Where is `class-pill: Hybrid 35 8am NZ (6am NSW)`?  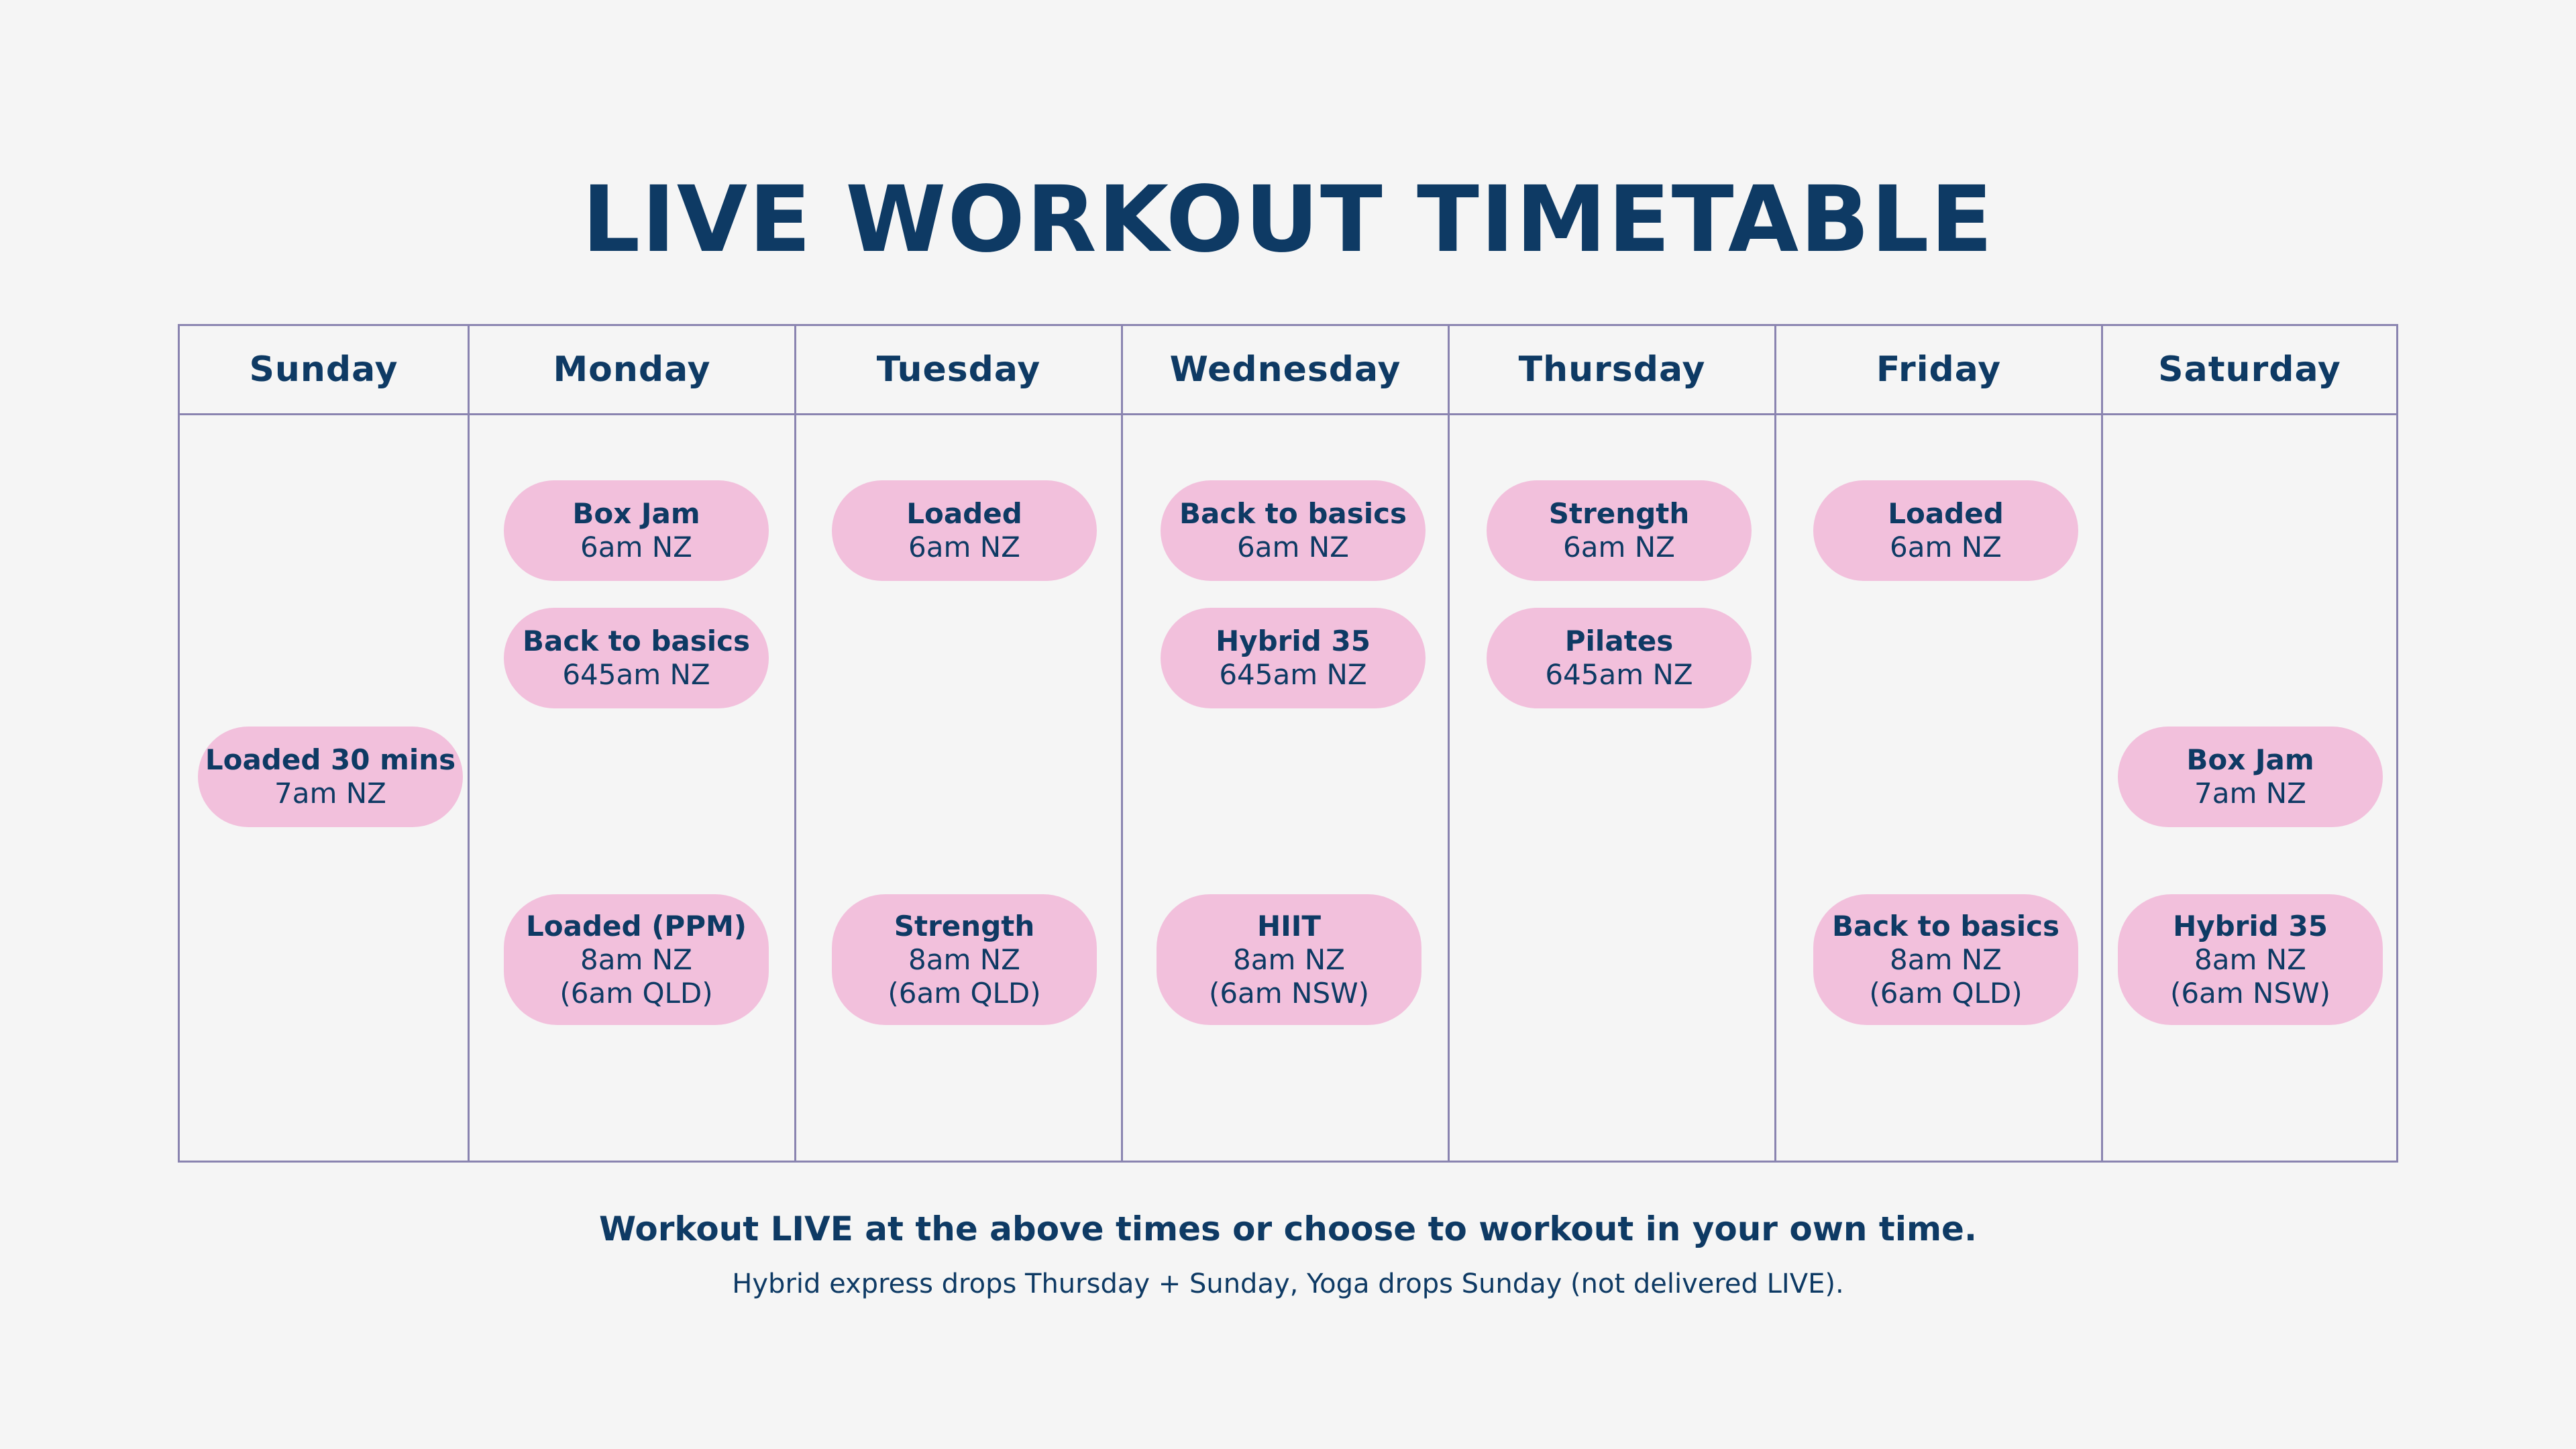
class-pill: Hybrid 35 8am NZ (6am NSW) is located at coordinates (2250, 959).